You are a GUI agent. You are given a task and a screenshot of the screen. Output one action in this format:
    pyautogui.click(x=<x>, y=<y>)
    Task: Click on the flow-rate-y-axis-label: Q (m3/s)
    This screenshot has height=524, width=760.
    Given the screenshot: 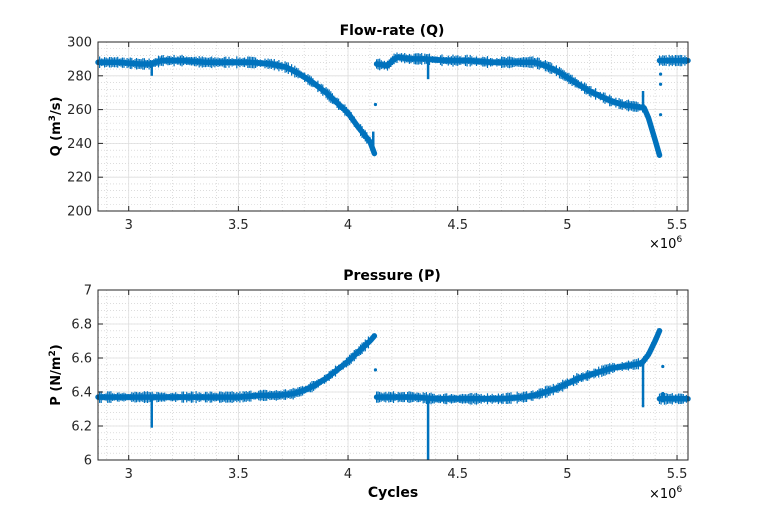 What is the action you would take?
    pyautogui.click(x=56, y=127)
    